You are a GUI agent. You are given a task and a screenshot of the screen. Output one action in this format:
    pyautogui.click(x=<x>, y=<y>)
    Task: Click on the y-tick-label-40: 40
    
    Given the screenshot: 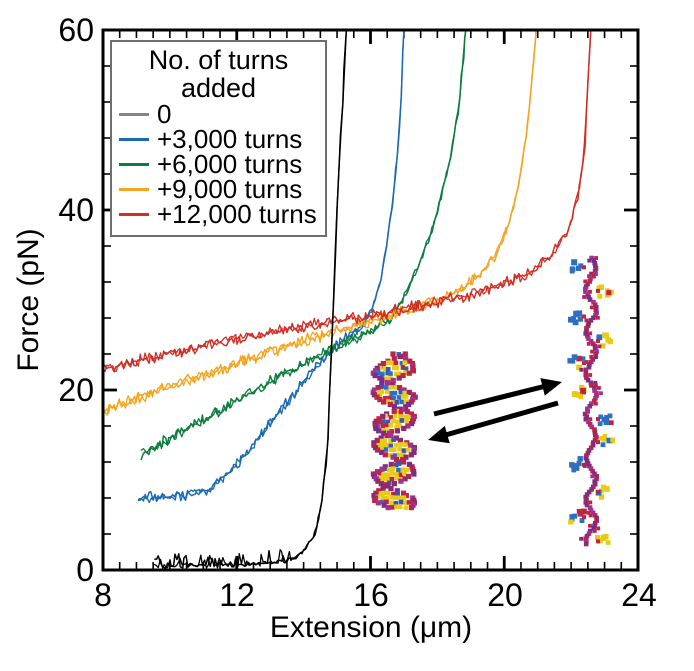 What is the action you would take?
    pyautogui.click(x=76, y=210)
    